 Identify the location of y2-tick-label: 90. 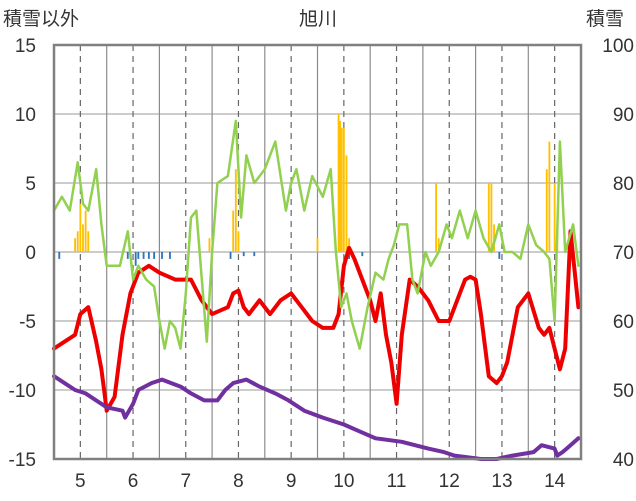
(623, 115).